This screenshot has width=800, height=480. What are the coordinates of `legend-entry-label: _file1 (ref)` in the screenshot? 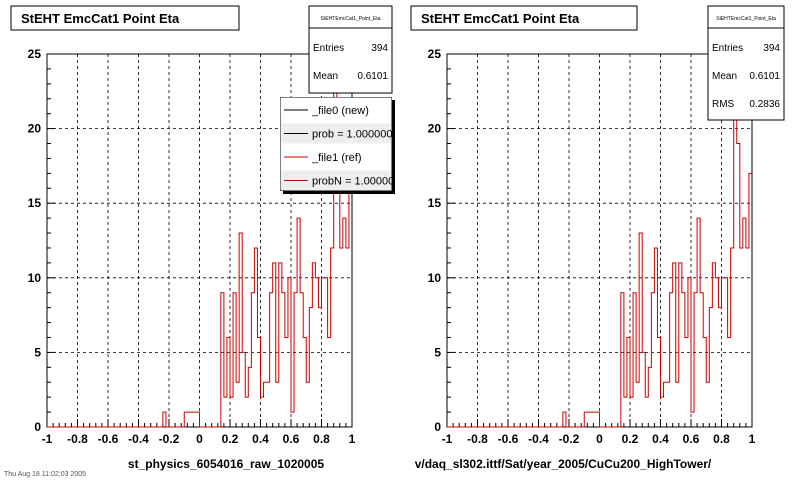 It's located at (336, 158).